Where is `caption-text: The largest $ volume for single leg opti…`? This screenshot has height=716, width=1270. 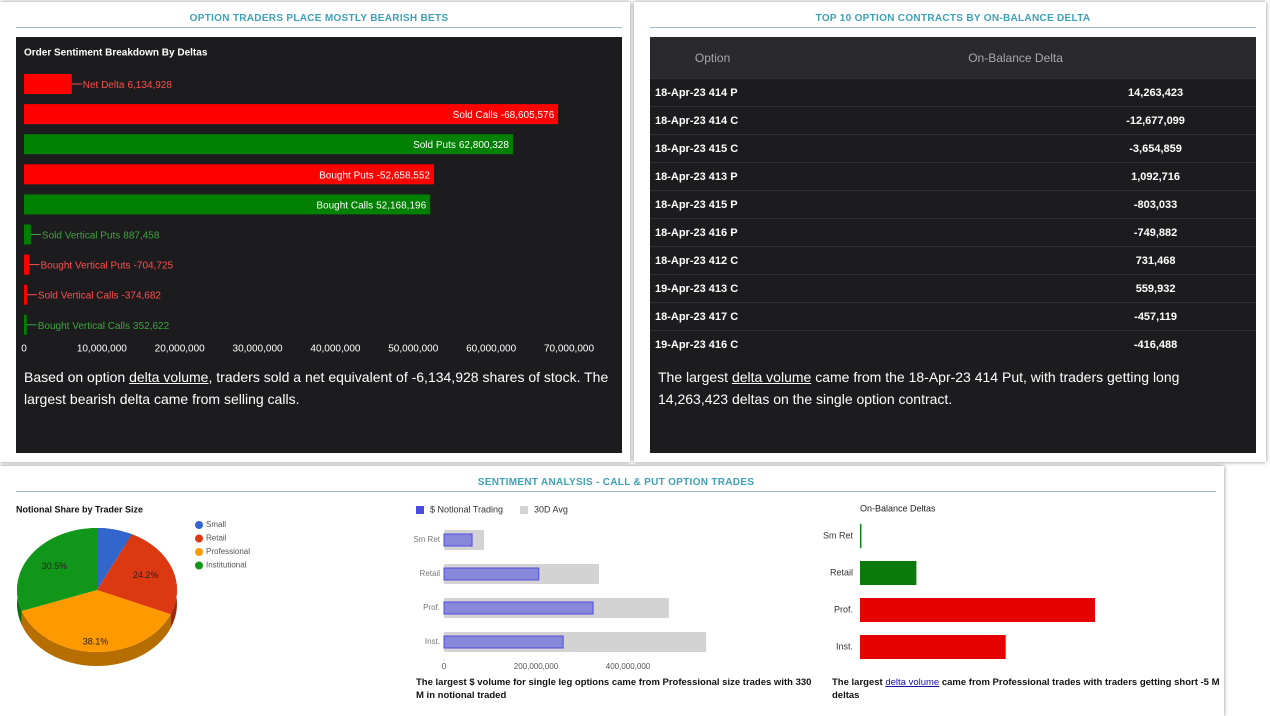 caption-text: The largest $ volume for single leg opti… is located at coordinates (614, 689).